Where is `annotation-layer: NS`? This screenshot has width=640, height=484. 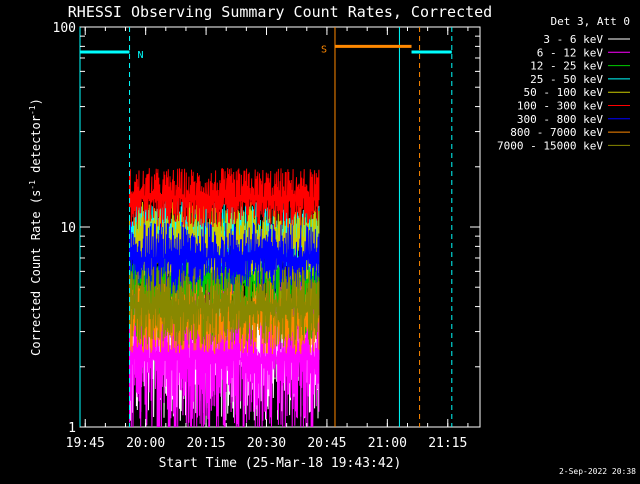
annotation-layer: NS is located at coordinates (266, 52).